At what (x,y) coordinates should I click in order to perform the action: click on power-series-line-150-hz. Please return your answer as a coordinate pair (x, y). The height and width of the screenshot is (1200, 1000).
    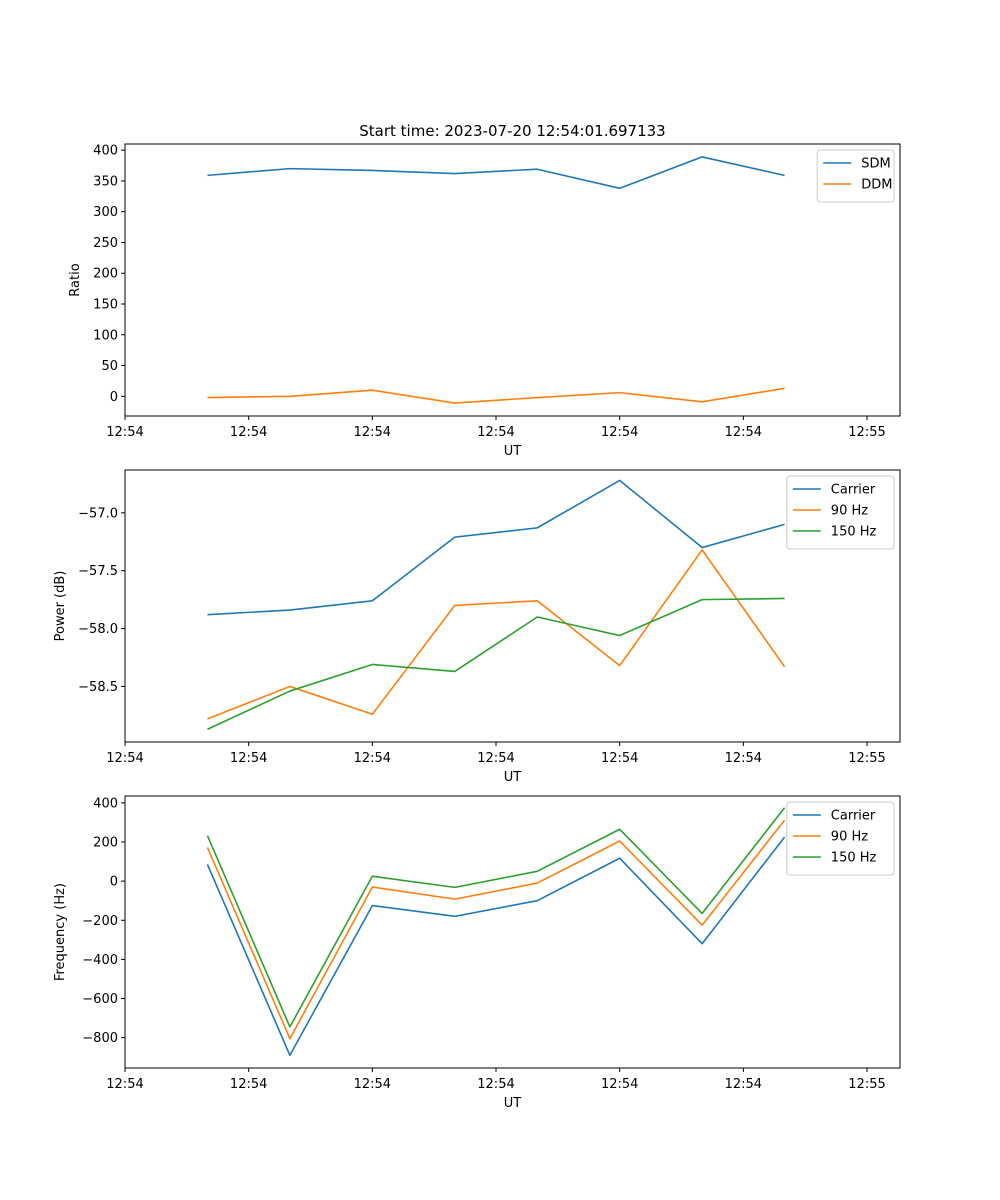
    Looking at the image, I should click on (496, 663).